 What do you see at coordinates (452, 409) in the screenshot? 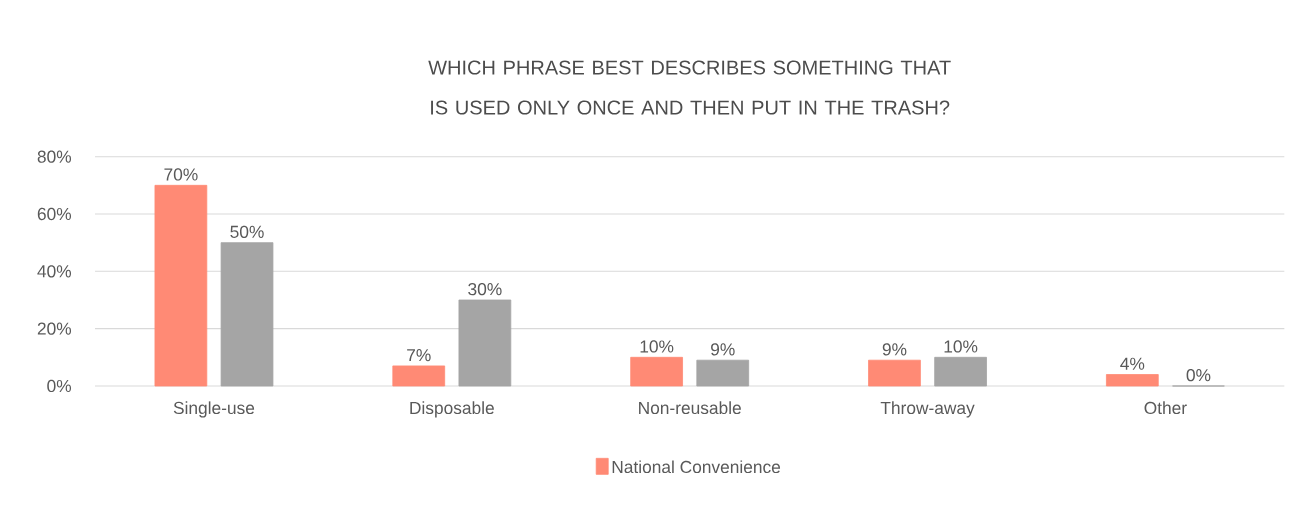
I see `x-tick-label: Disposable` at bounding box center [452, 409].